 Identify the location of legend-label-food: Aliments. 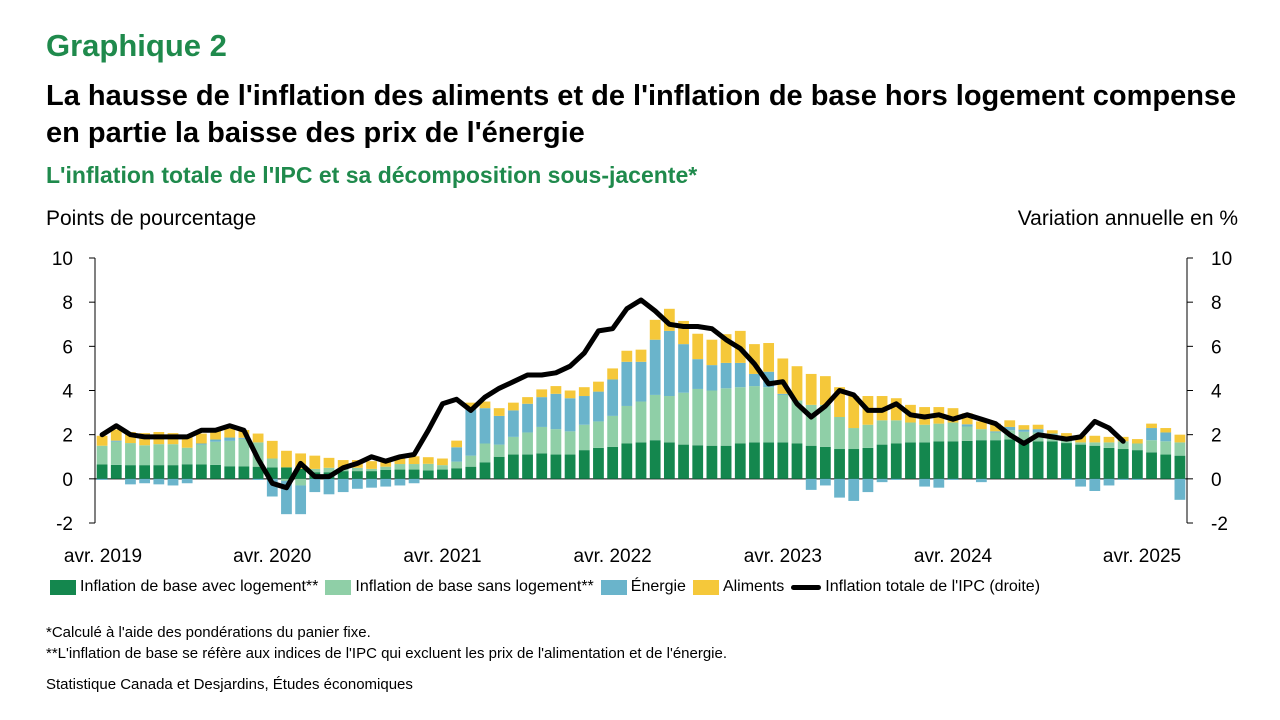
(753, 586).